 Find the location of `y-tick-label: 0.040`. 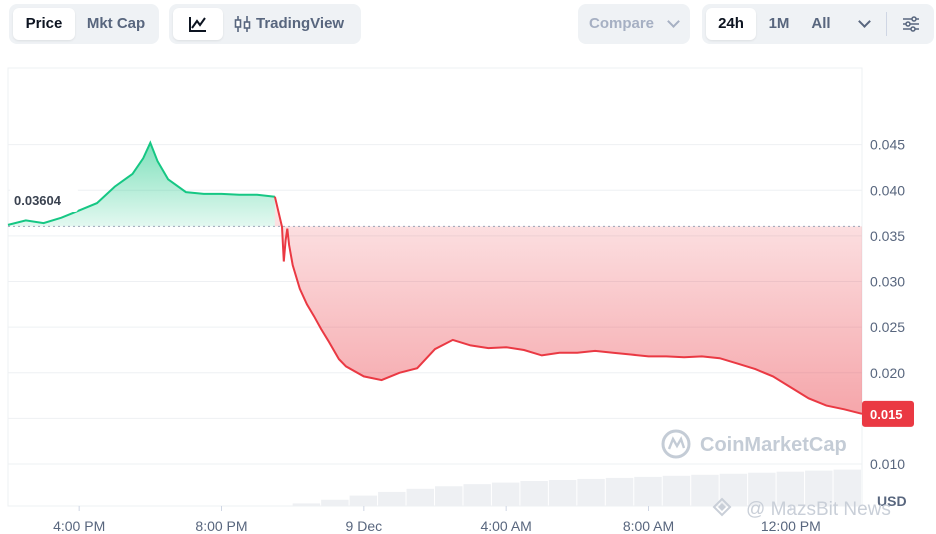

y-tick-label: 0.040 is located at coordinates (887, 190).